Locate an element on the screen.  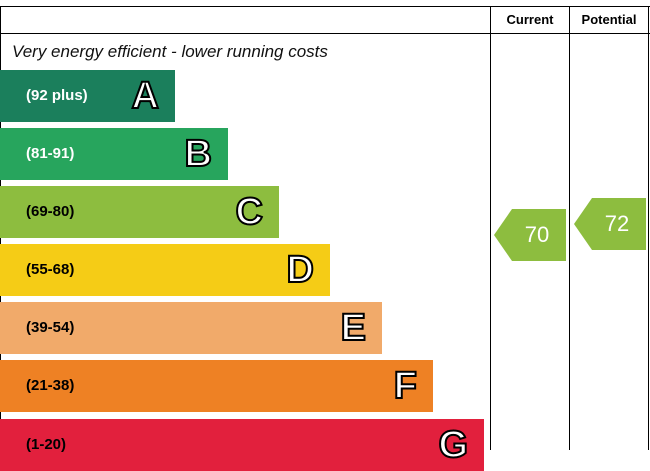
band-range-label: (69-80) is located at coordinates (50, 211).